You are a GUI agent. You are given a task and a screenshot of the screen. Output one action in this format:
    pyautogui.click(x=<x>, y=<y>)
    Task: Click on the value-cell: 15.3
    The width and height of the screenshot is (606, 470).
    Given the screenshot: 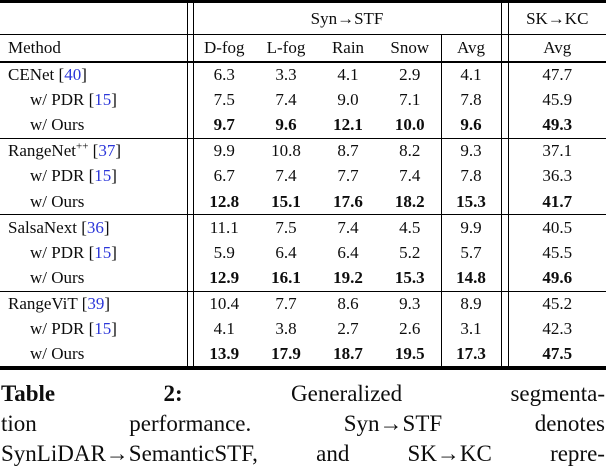 What is the action you would take?
    pyautogui.click(x=409, y=277)
    